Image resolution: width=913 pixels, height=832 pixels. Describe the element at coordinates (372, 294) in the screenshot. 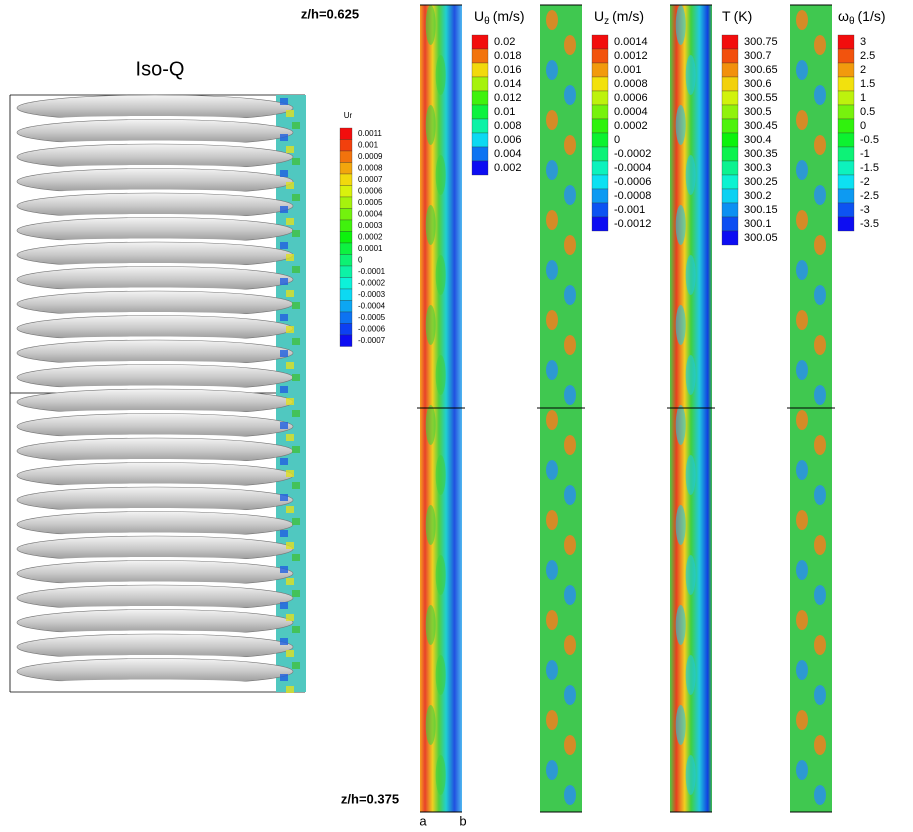

I see `legend-label: -0.0003` at that location.